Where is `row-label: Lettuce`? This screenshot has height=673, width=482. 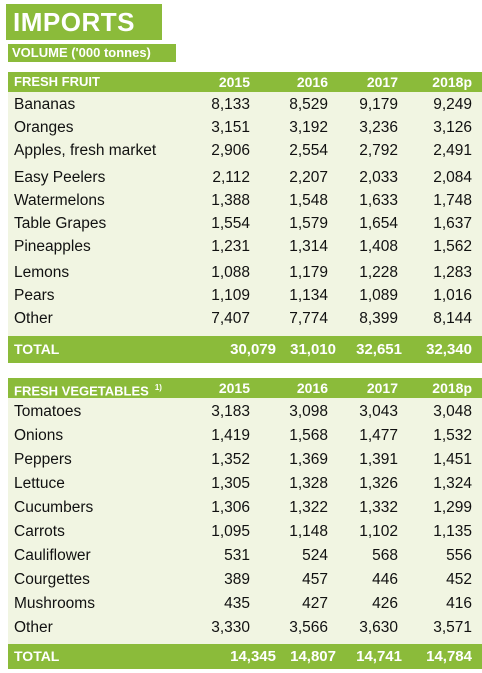
row-label: Lettuce is located at coordinates (39, 483).